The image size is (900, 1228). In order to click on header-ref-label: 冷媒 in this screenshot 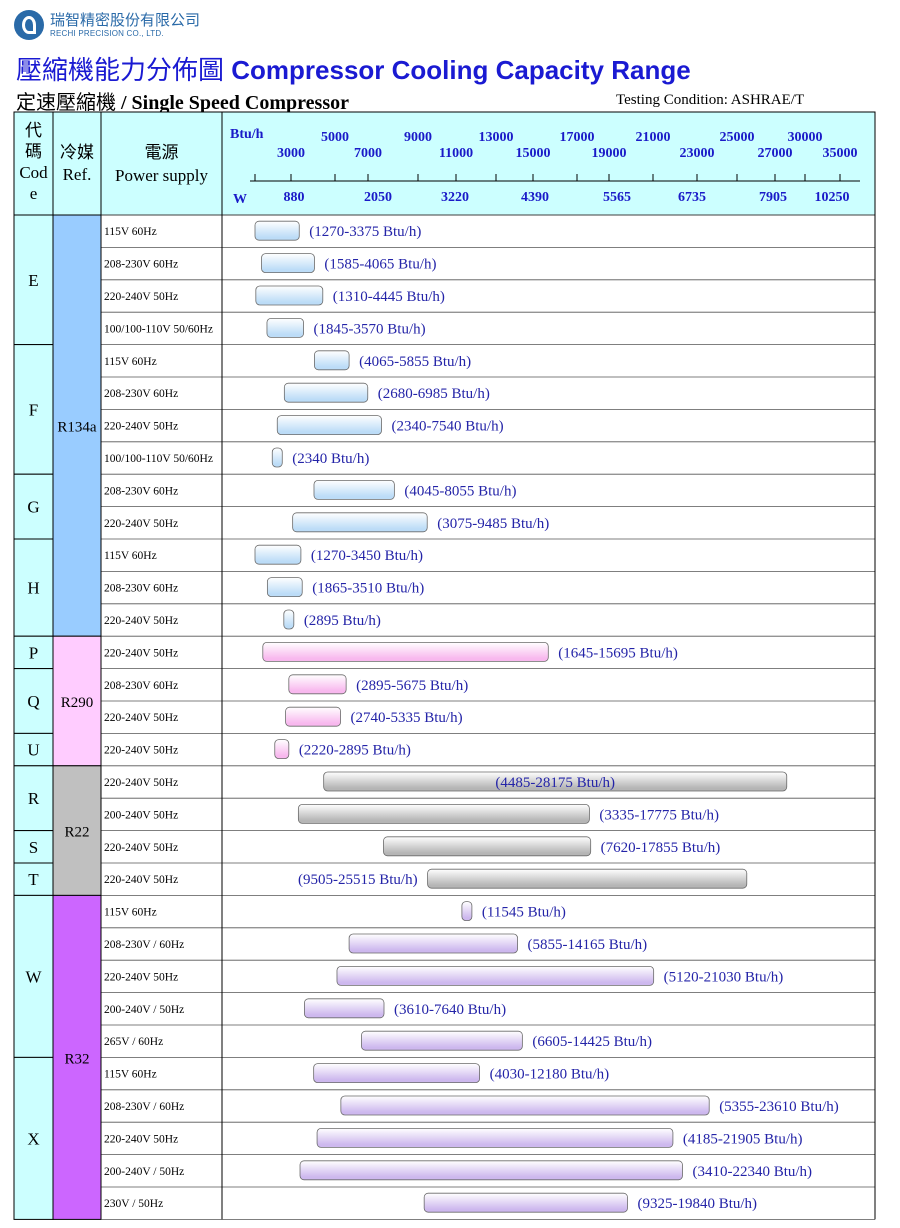, I will do `click(77, 152)`.